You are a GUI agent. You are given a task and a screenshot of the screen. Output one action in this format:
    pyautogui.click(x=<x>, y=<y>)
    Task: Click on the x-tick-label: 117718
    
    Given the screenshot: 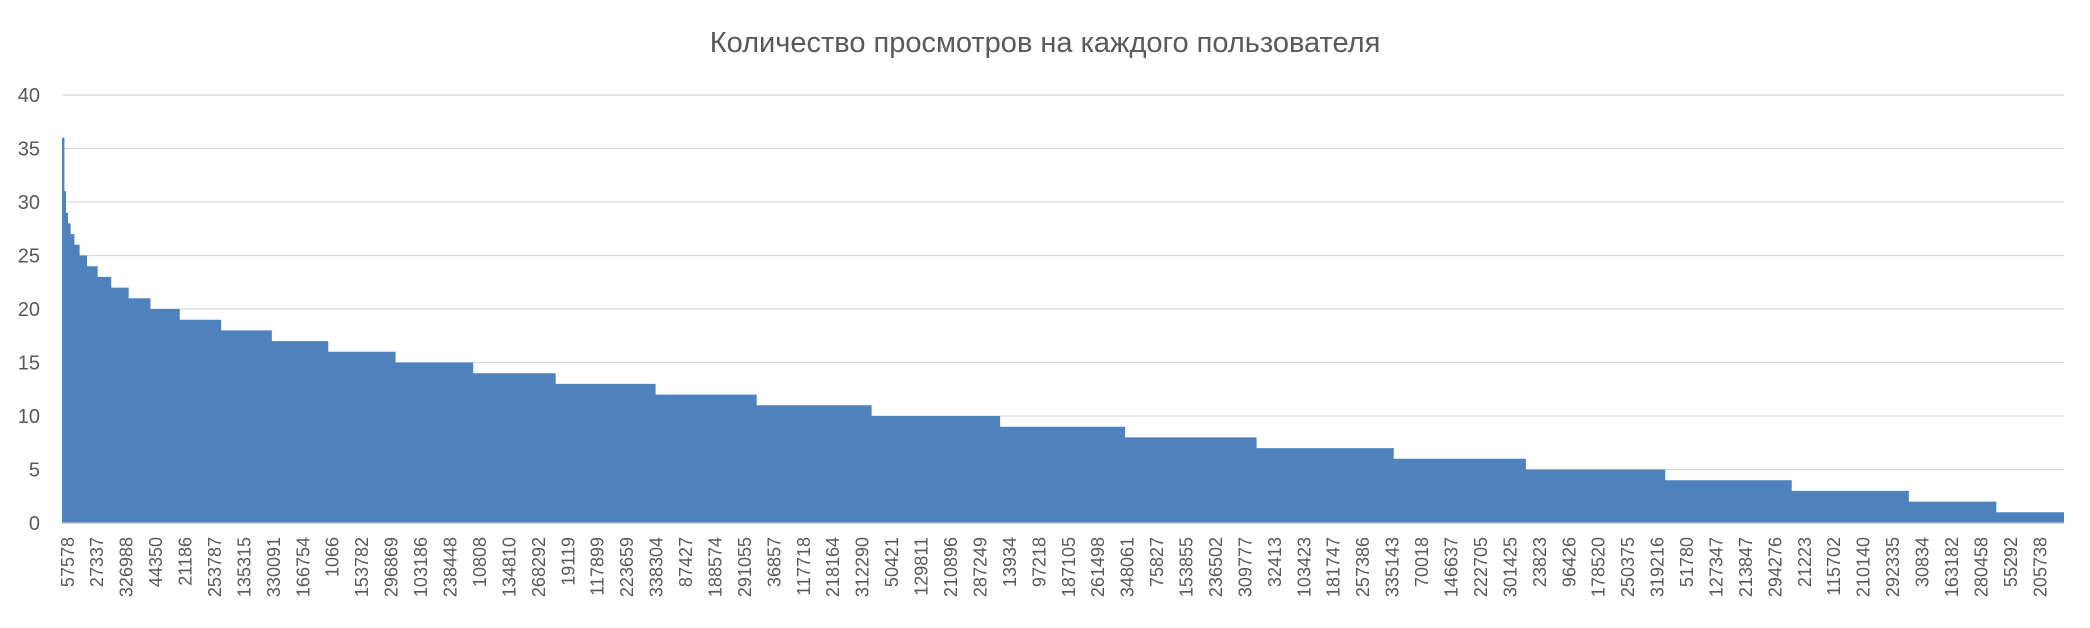 What is the action you would take?
    pyautogui.click(x=804, y=566)
    